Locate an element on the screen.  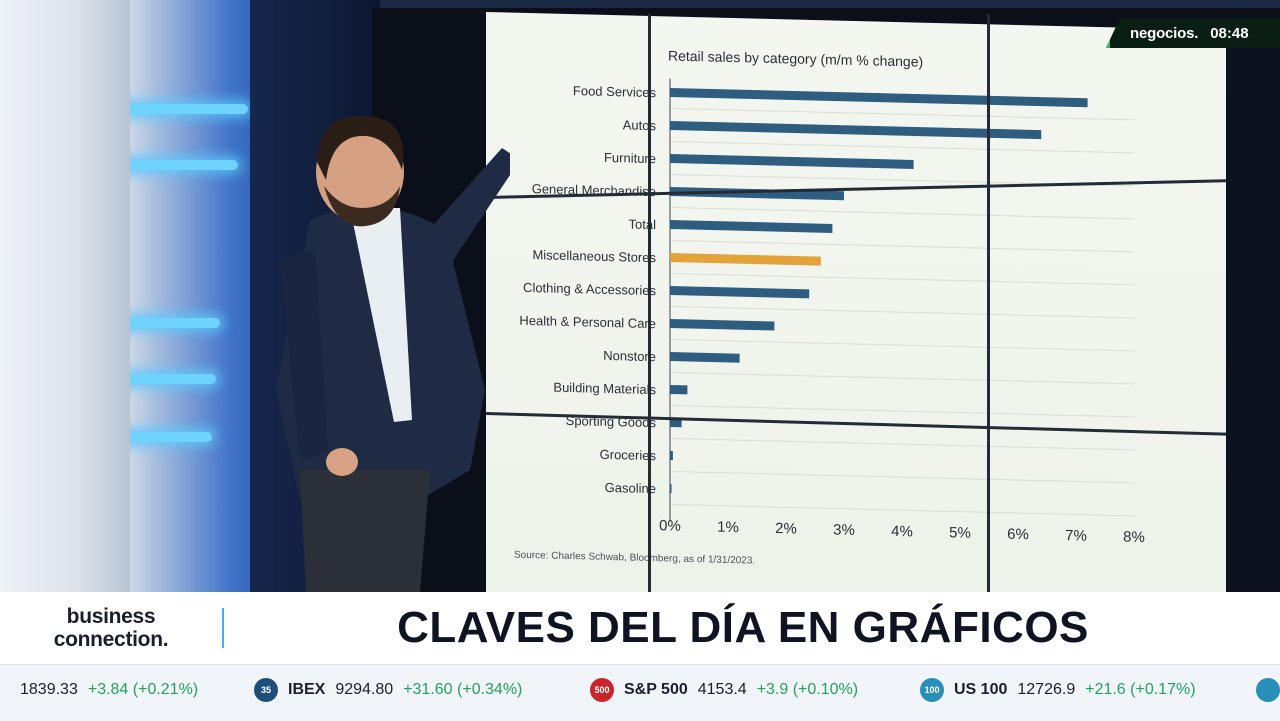
broadcast-clock: 08:48 is located at coordinates (1229, 33).